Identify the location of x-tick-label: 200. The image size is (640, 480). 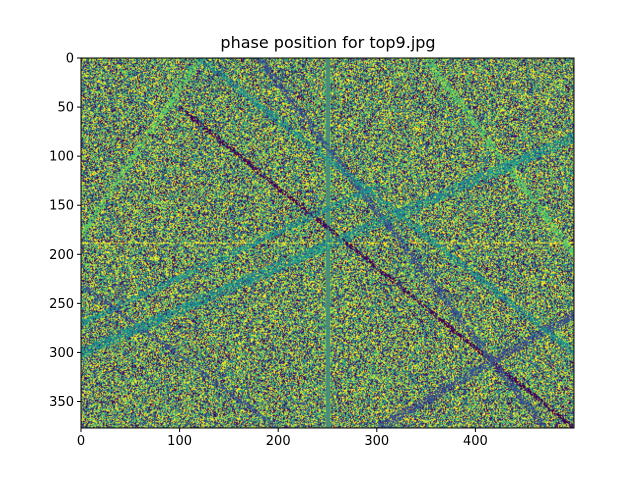
(278, 441).